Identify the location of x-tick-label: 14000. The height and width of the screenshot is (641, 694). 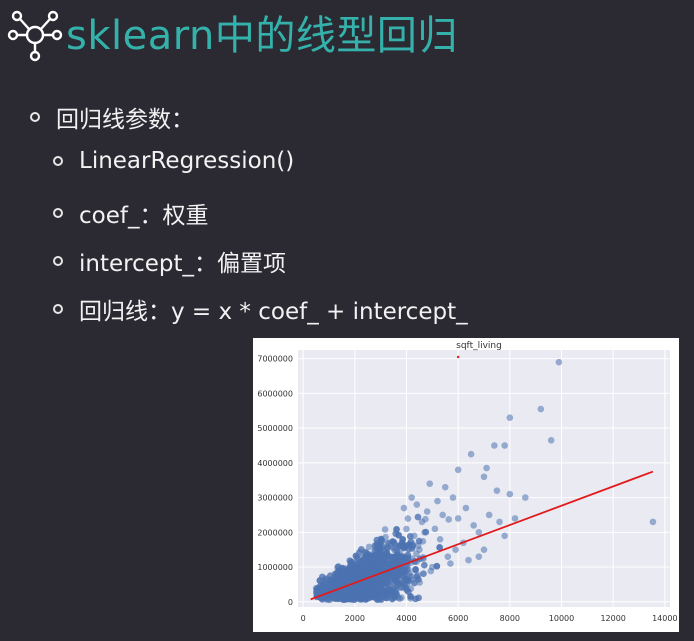
(664, 618).